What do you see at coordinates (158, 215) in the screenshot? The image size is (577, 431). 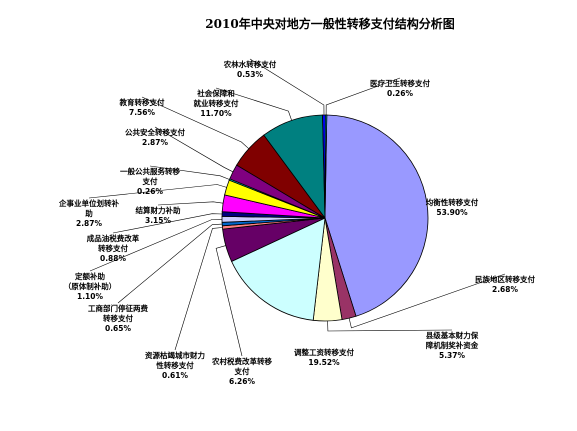 I see `slice-label: 结算财力补助 3.15%` at bounding box center [158, 215].